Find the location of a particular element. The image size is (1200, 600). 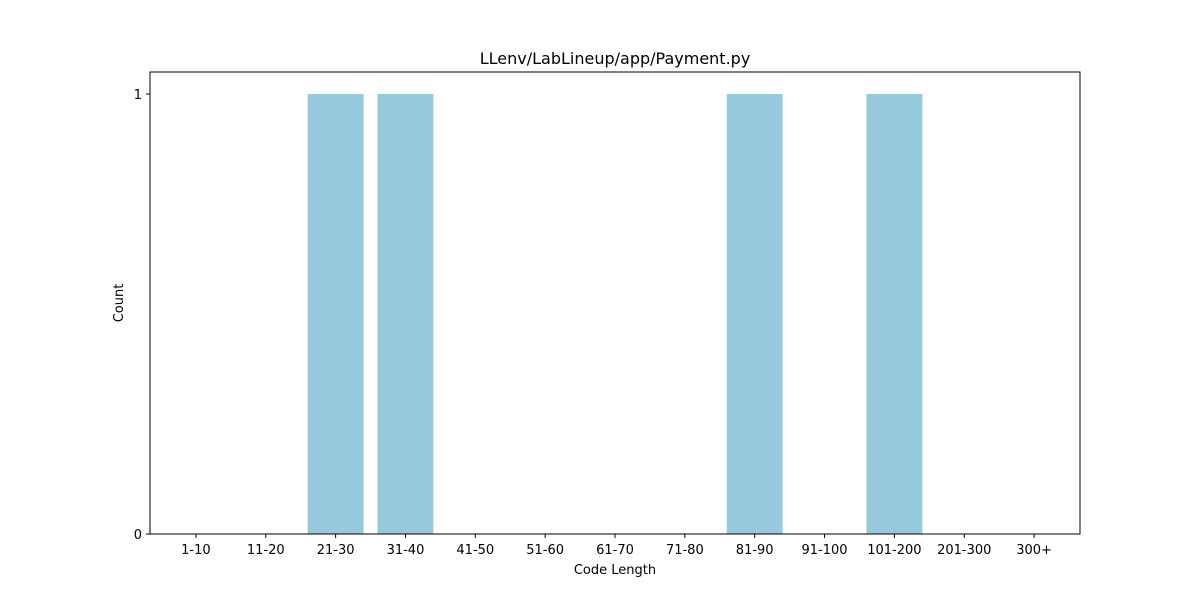

y-axis-label: Count is located at coordinates (119, 303).